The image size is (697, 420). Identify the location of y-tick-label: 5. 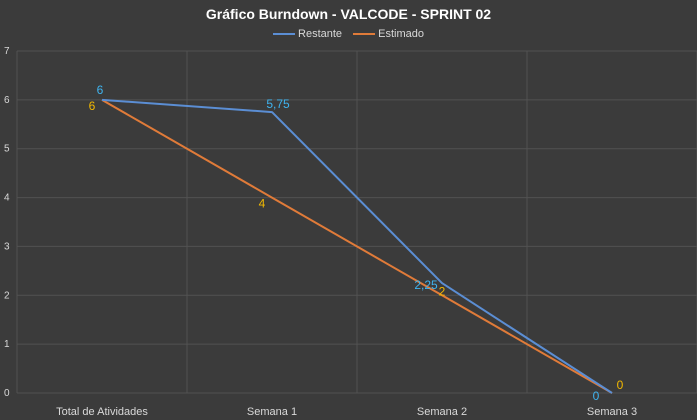
(7, 149).